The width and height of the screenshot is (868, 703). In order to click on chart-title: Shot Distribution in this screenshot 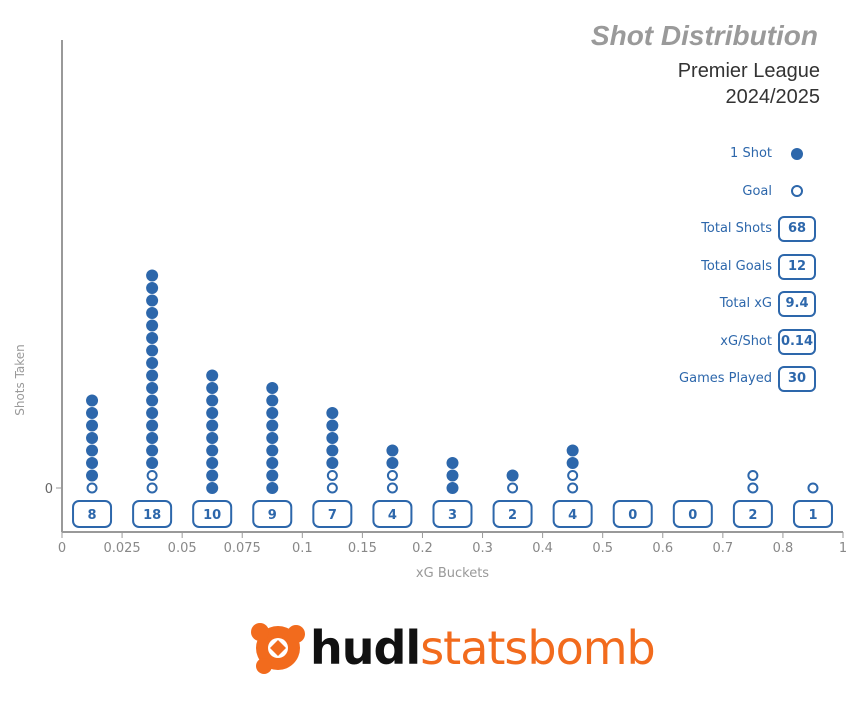, I will do `click(704, 35)`.